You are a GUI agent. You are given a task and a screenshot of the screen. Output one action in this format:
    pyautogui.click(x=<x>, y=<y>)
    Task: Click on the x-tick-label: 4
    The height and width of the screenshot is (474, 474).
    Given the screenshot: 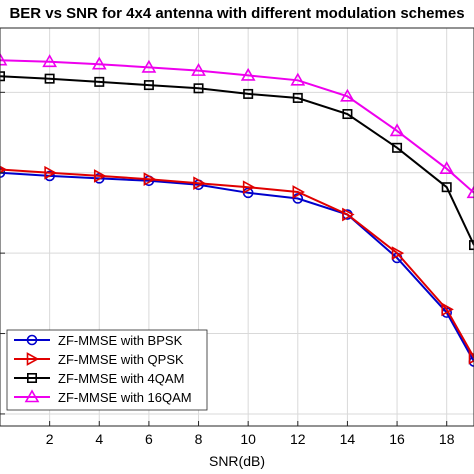 What is the action you would take?
    pyautogui.click(x=99, y=439)
    